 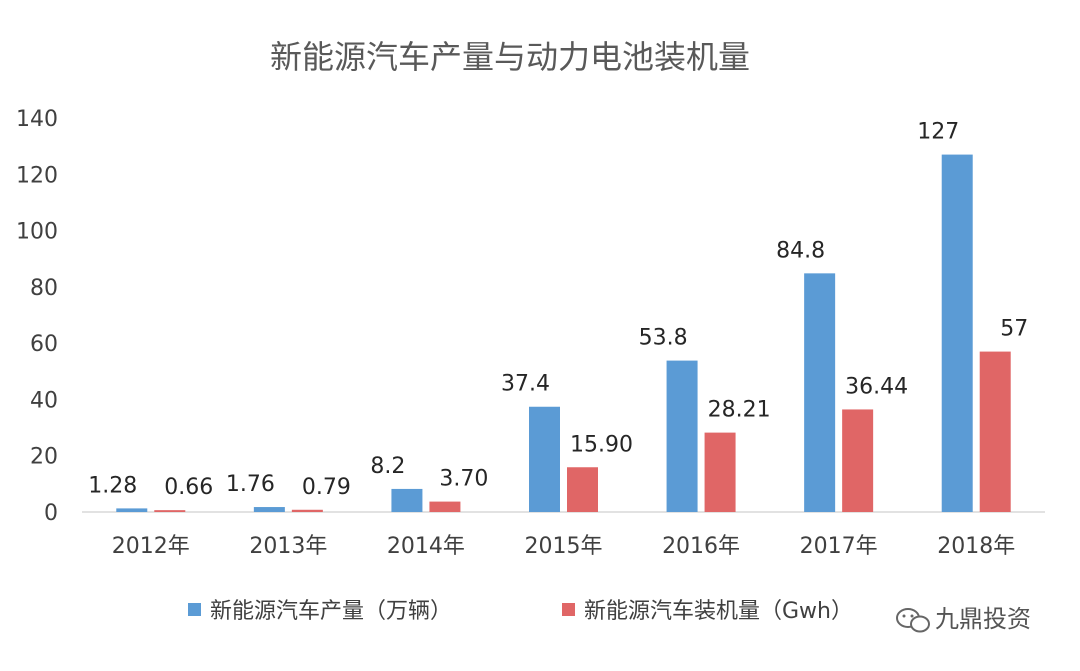 I want to click on legend: 新能源汽车产量（万辆） 新能源汽车装机量（Gwh）, so click(x=520, y=611).